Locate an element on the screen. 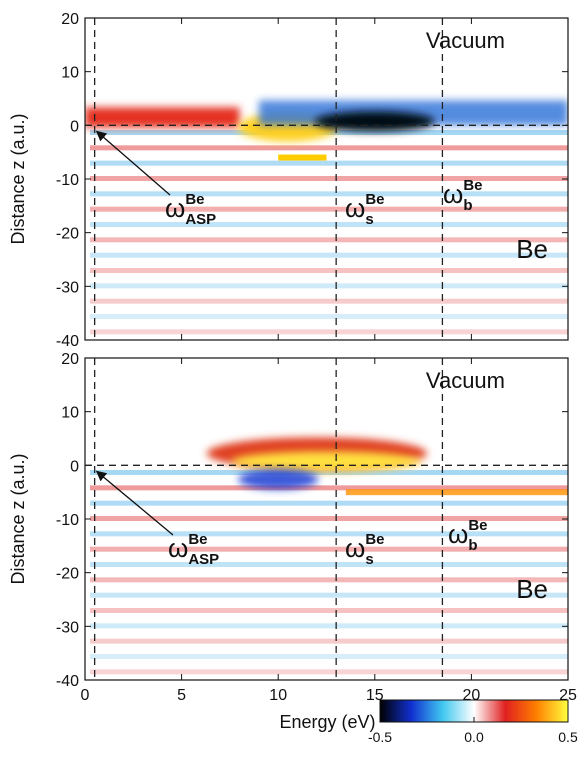 This screenshot has width=587, height=780. x-tick-label: 0 is located at coordinates (85, 695).